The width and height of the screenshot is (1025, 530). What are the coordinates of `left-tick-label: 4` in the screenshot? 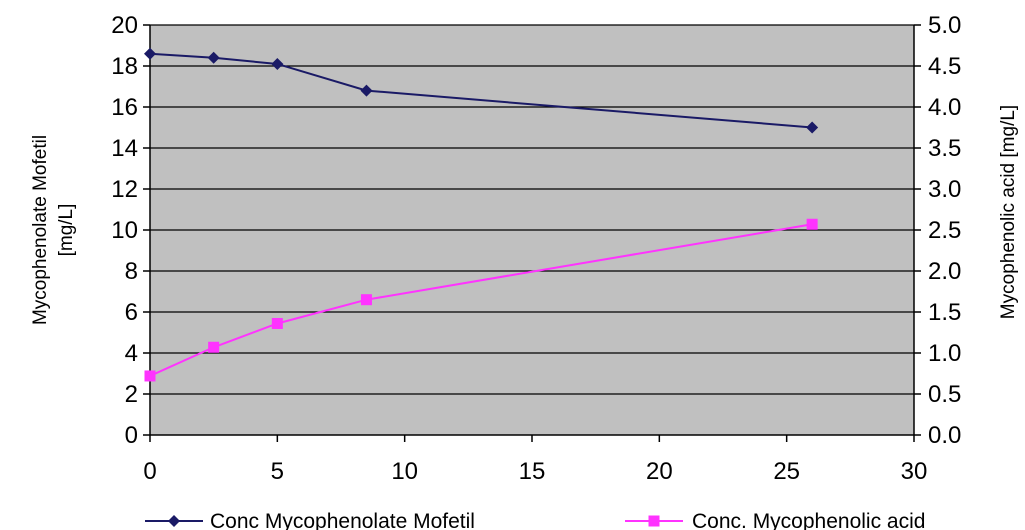 It's located at (131, 353).